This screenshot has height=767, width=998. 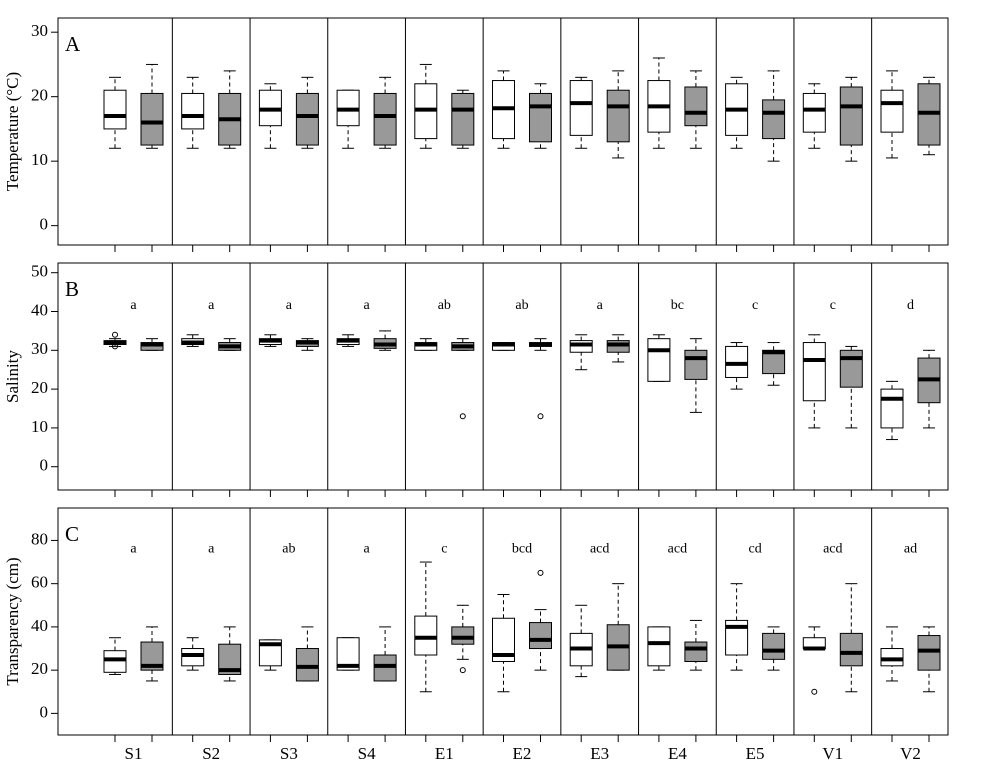 I want to click on group-letter: d, so click(x=910, y=305).